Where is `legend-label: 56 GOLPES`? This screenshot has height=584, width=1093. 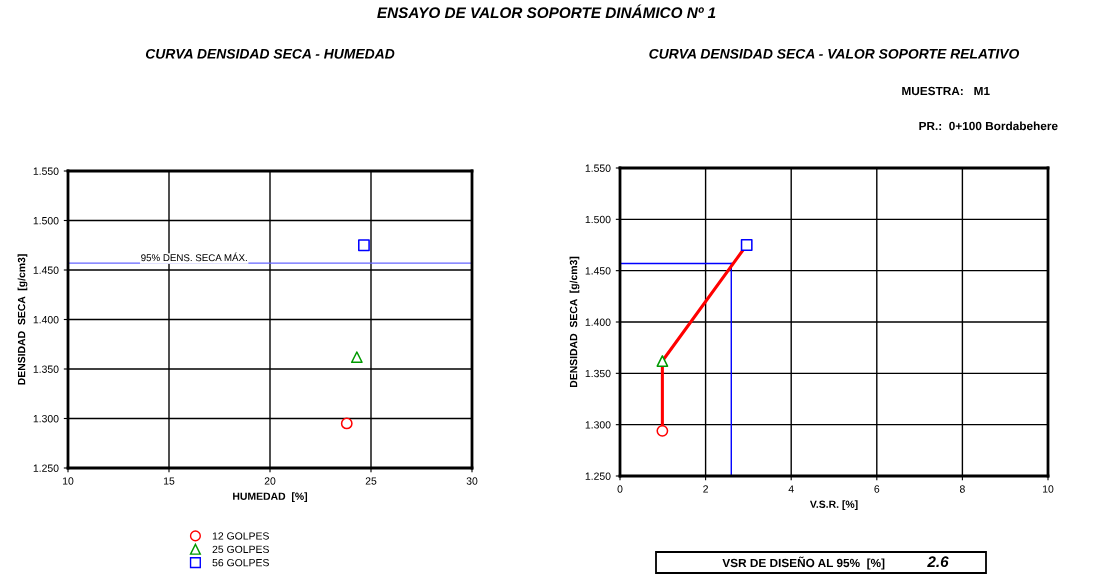
legend-label: 56 GOLPES is located at coordinates (240, 562).